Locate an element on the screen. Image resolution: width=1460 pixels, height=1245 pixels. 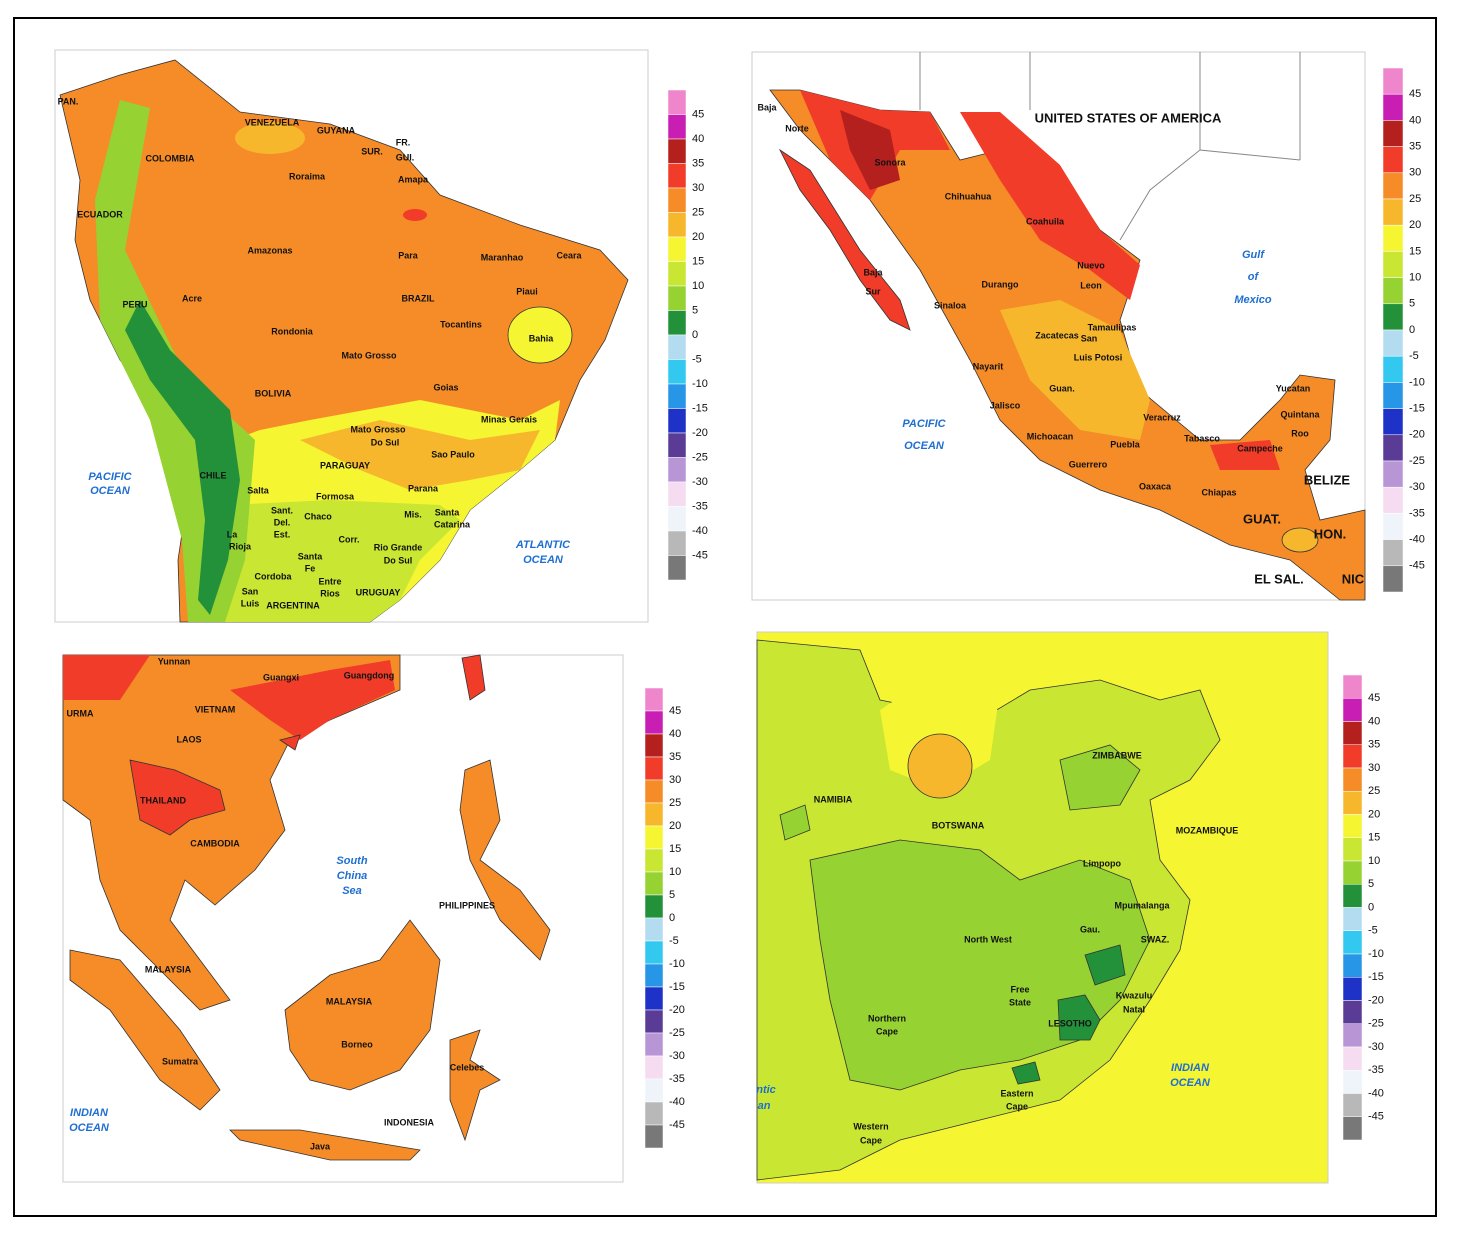
region-label: Durango is located at coordinates (1001, 284).